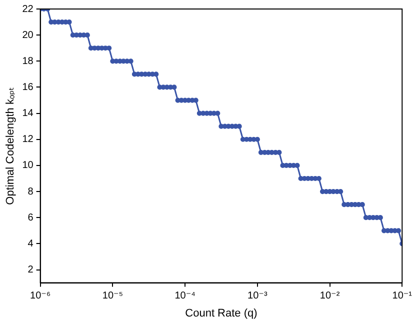 The image size is (415, 324). Describe the element at coordinates (31, 270) in the screenshot. I see `y-tick-label: 2` at that location.